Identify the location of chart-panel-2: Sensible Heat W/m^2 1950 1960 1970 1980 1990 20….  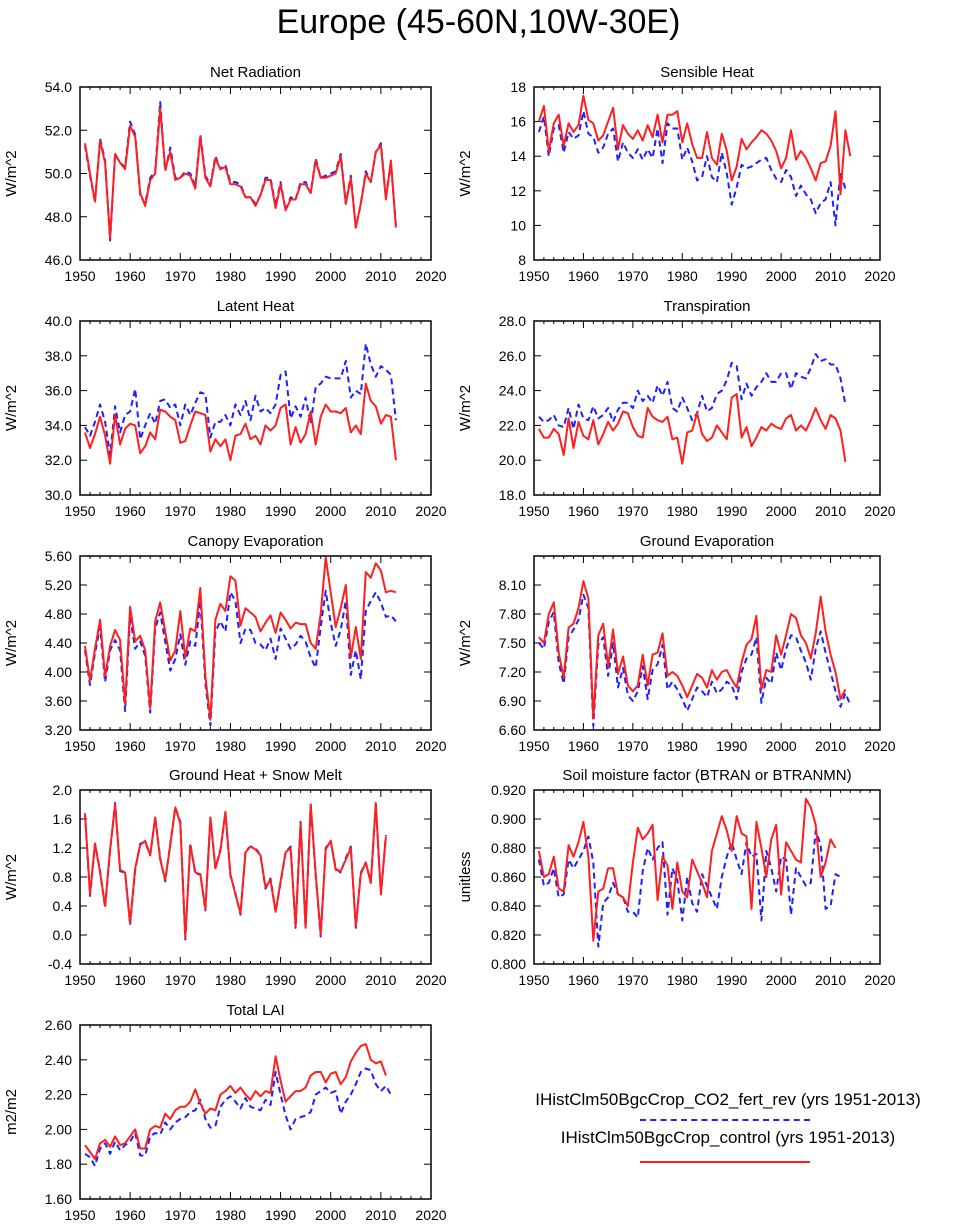
(676, 174).